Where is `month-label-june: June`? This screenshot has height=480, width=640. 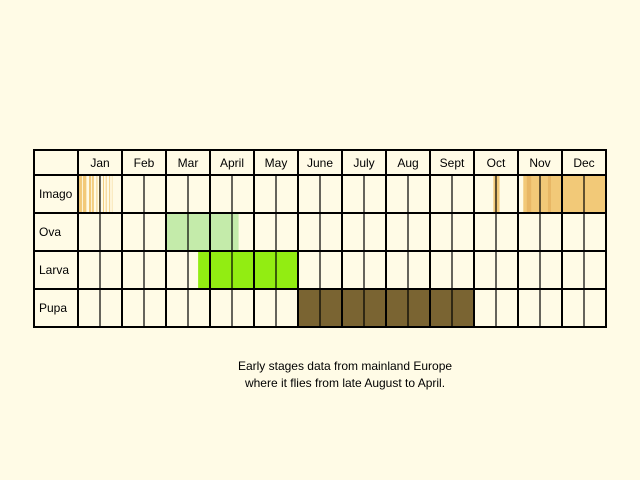
month-label-june: June is located at coordinates (320, 163).